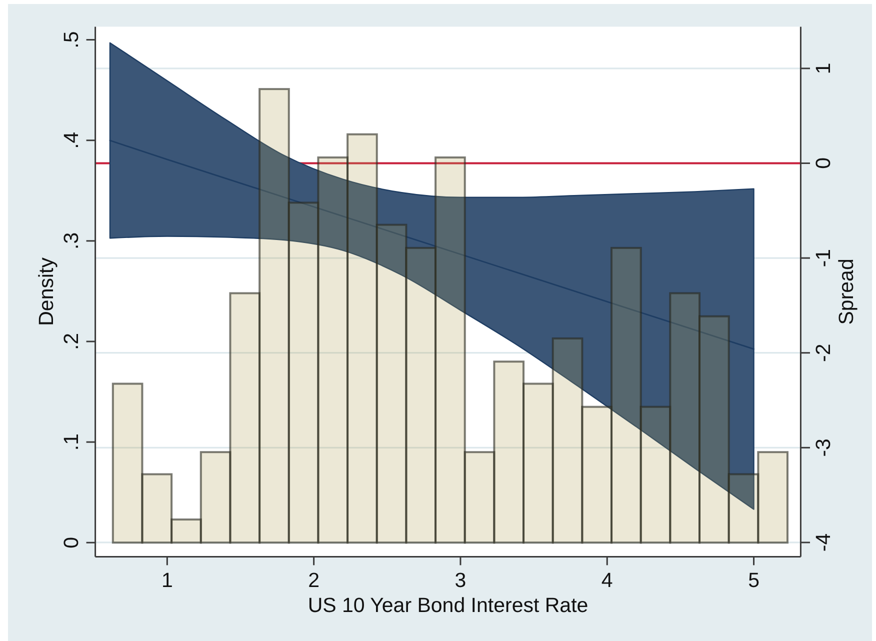  I want to click on y-axis-title: Density, so click(46, 291).